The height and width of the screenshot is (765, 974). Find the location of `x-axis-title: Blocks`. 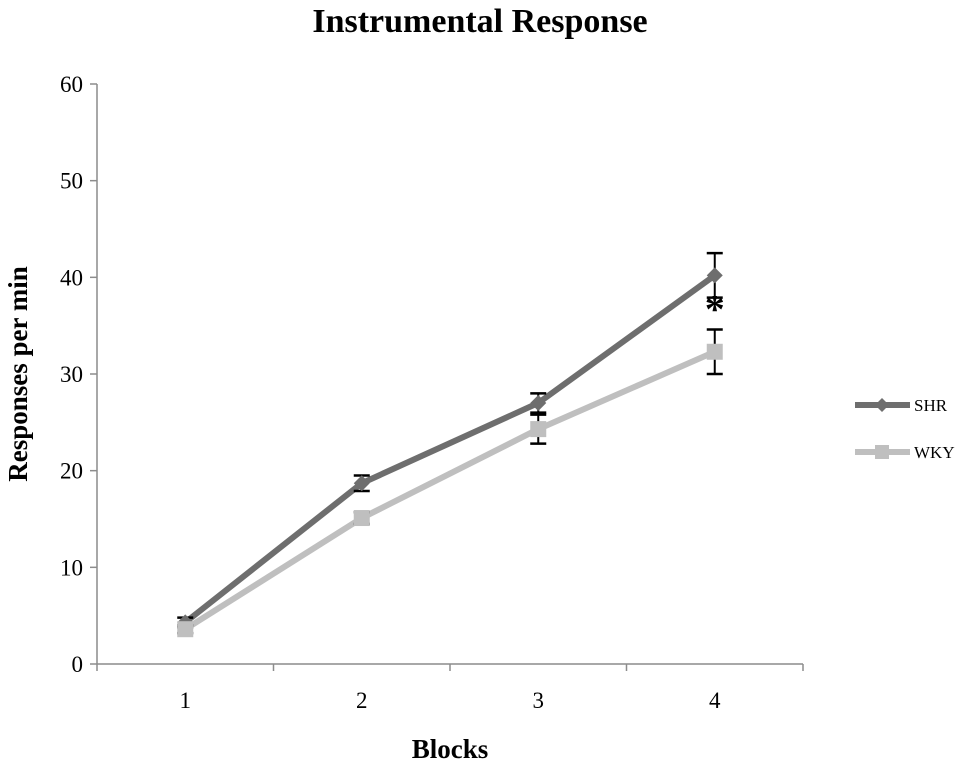

x-axis-title: Blocks is located at coordinates (450, 749).